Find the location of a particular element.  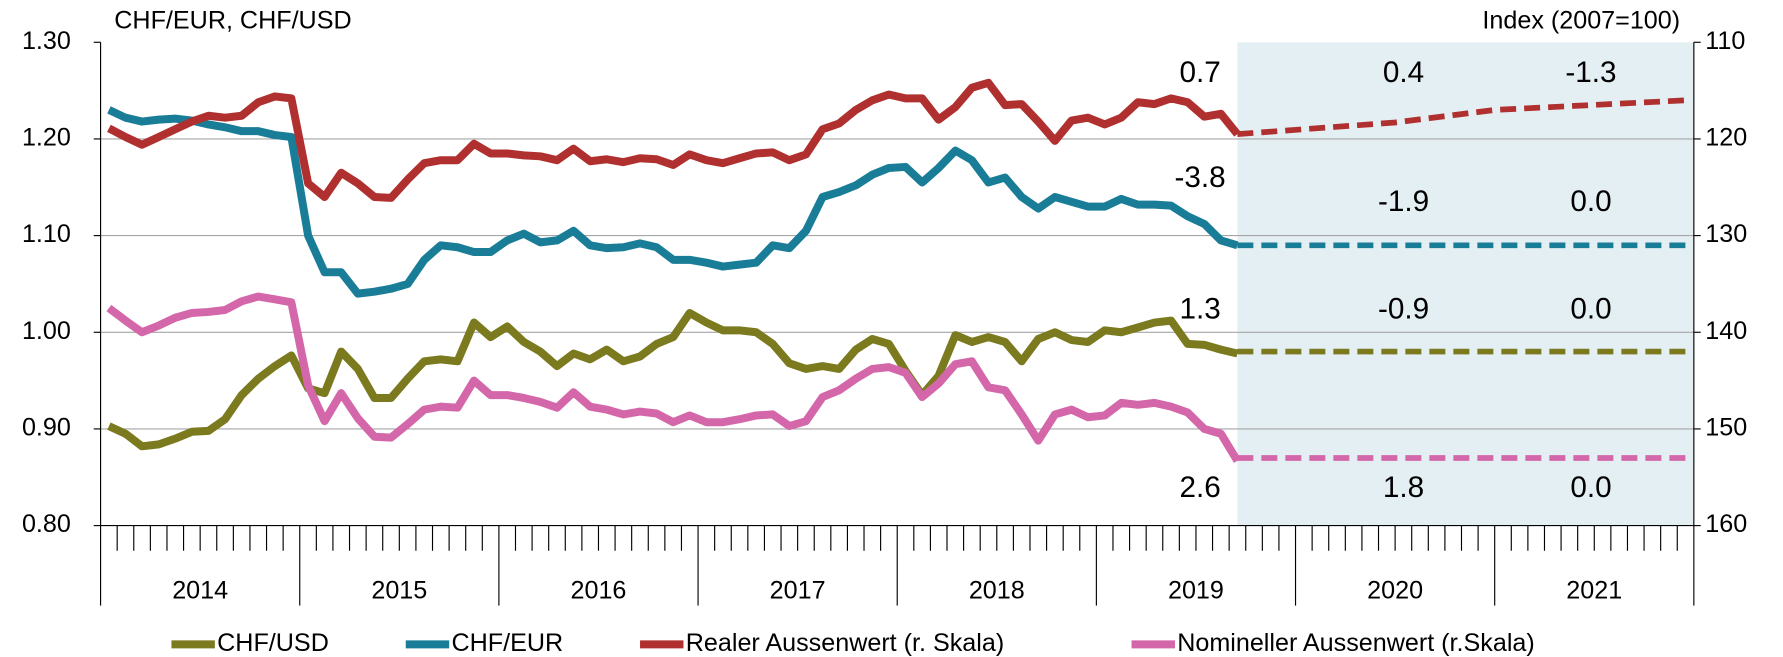

y-tick-label: 1.20 is located at coordinates (46, 138).